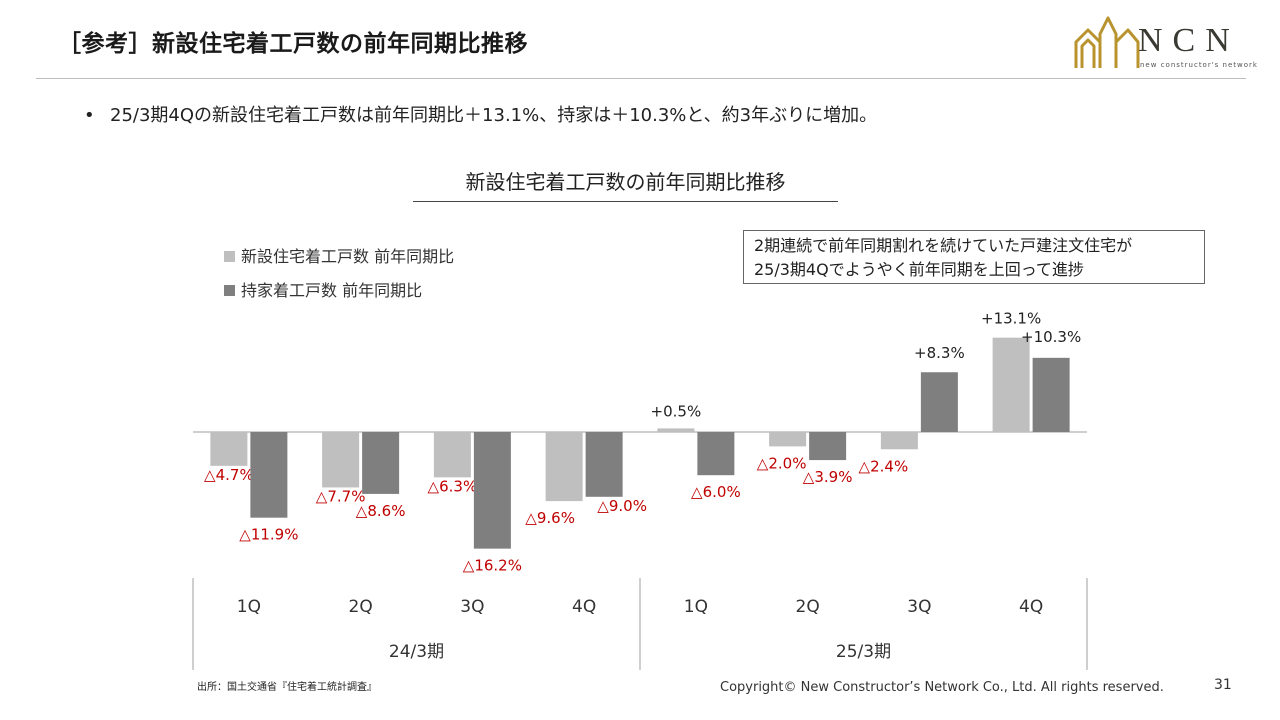 This screenshot has height=720, width=1280. I want to click on callout-line-1: 2期連続で前年同期割れを続けていた戸建注文住宅が, so click(943, 245).